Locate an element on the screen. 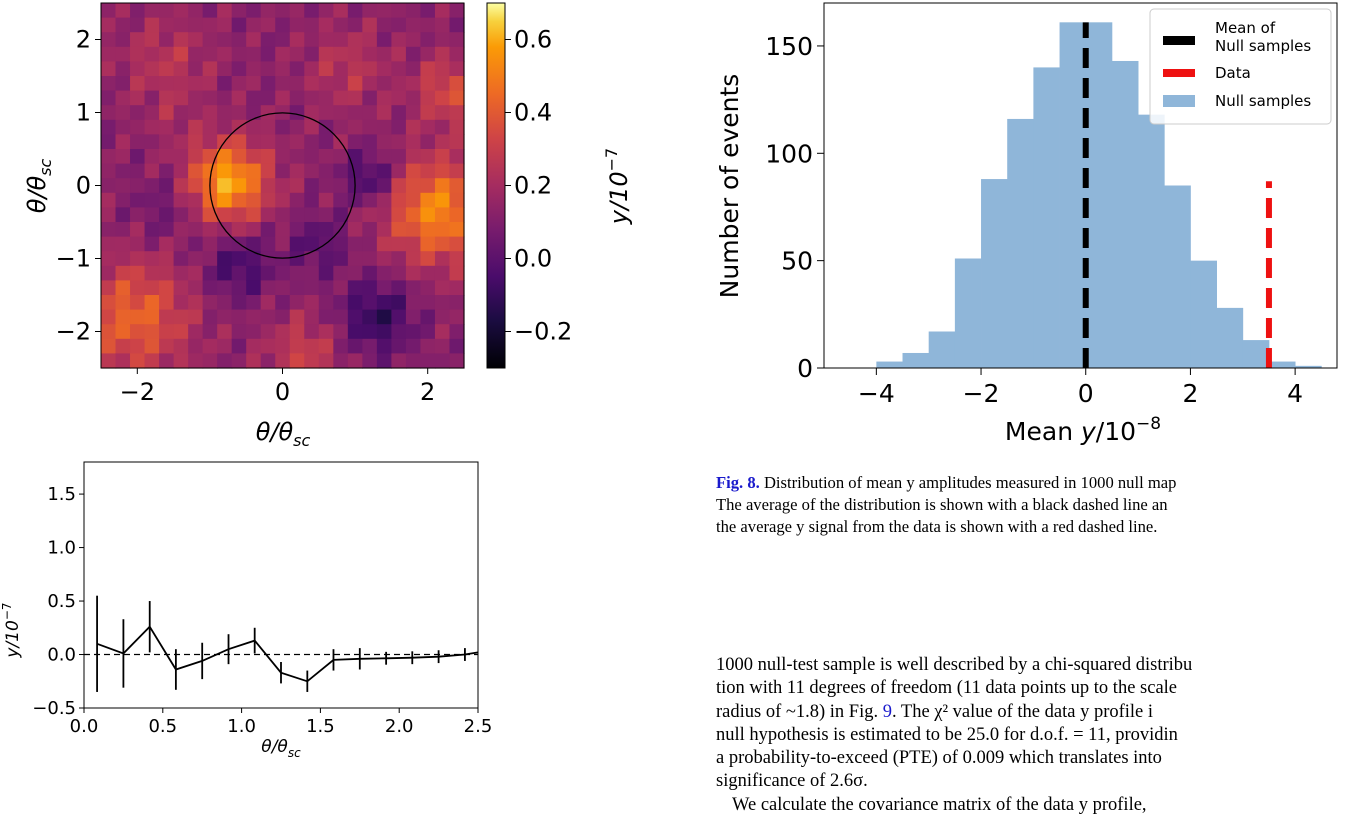  body-line-3a: radius of ~1.8) in Fig. is located at coordinates (799, 711).